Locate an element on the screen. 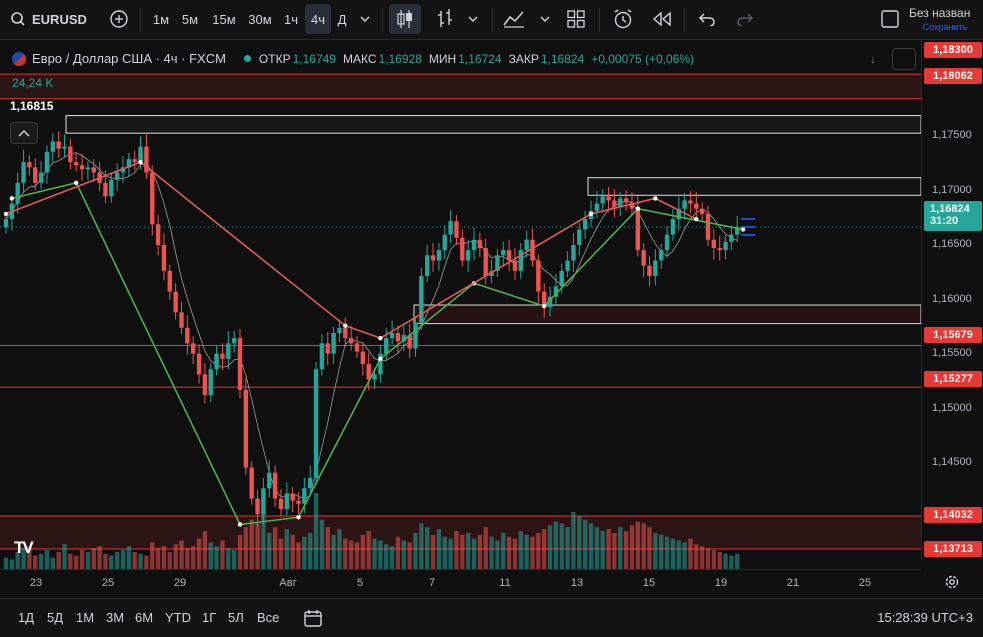 The height and width of the screenshot is (637, 983). bars-chart-type-button is located at coordinates (445, 19).